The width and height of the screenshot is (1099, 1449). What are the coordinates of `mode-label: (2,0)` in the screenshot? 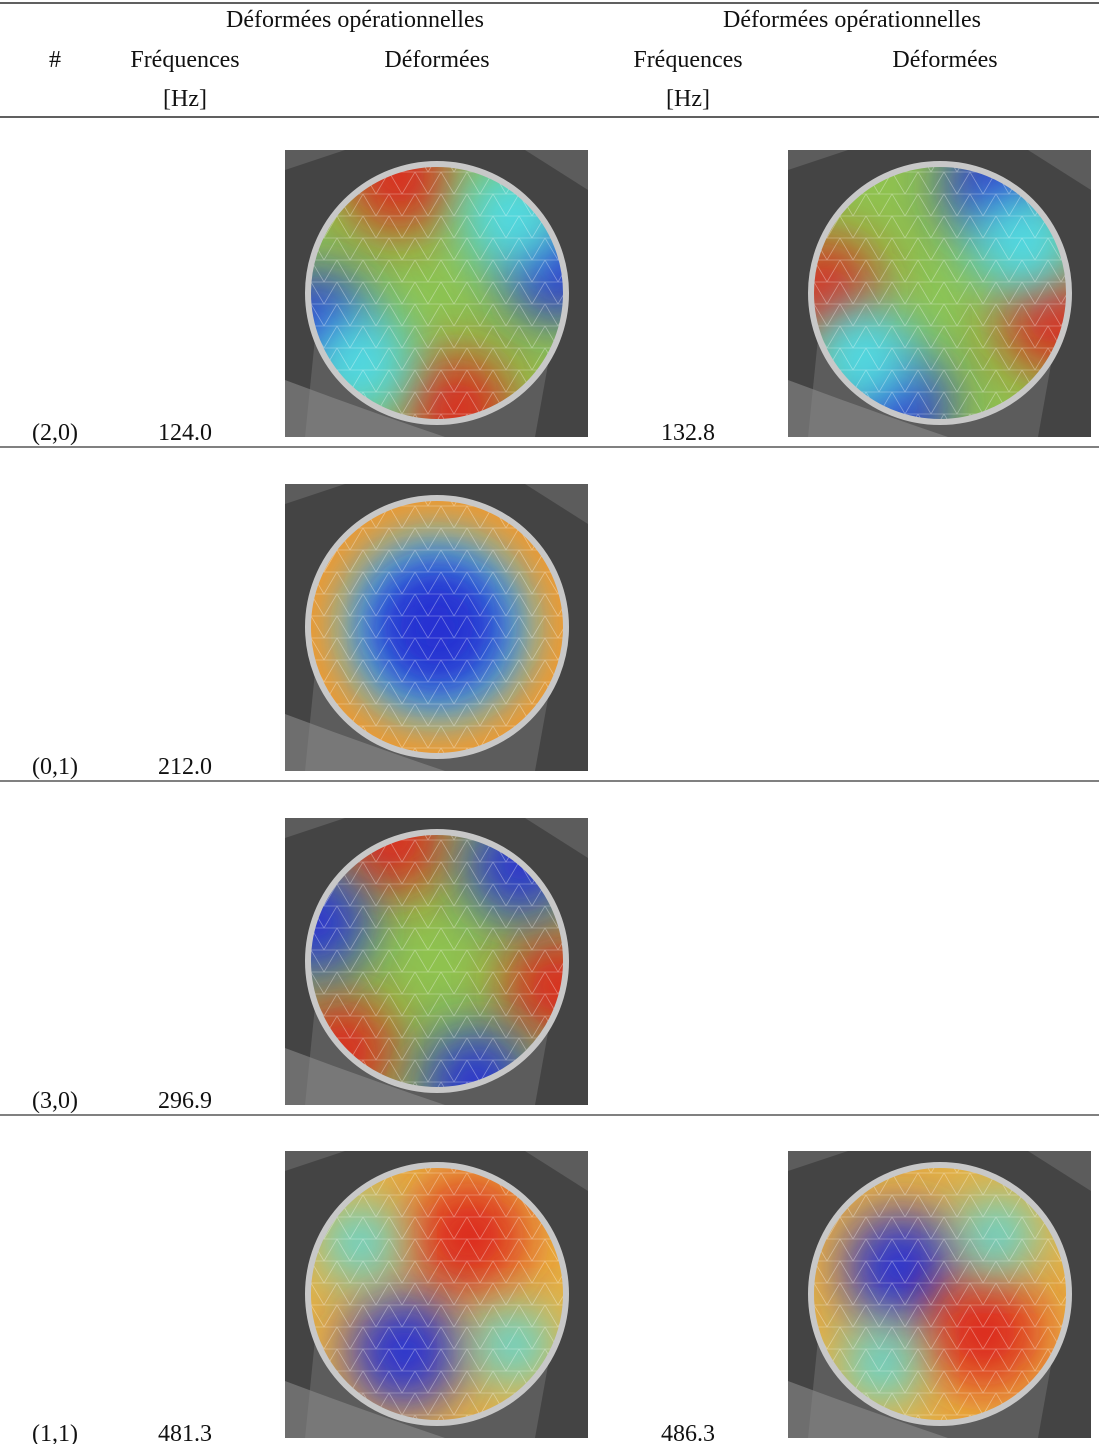 It's located at (55, 433).